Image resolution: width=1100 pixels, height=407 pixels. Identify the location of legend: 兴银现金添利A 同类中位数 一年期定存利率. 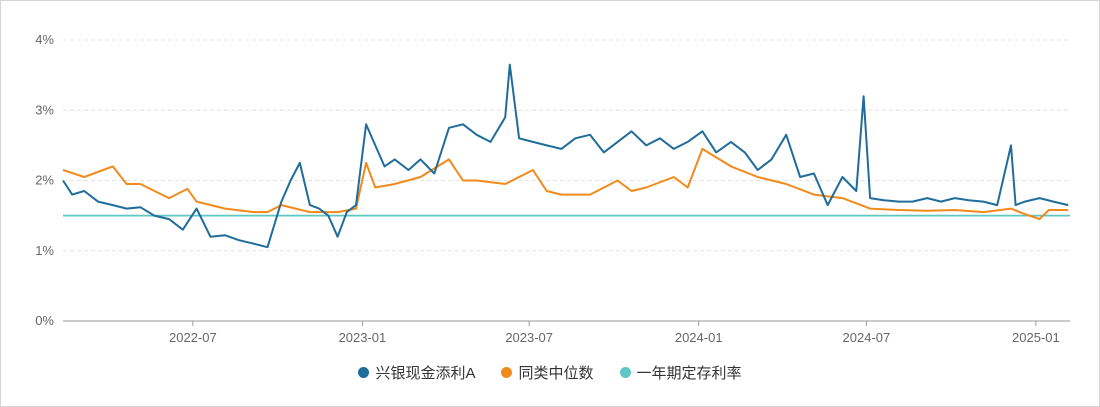
(550, 372).